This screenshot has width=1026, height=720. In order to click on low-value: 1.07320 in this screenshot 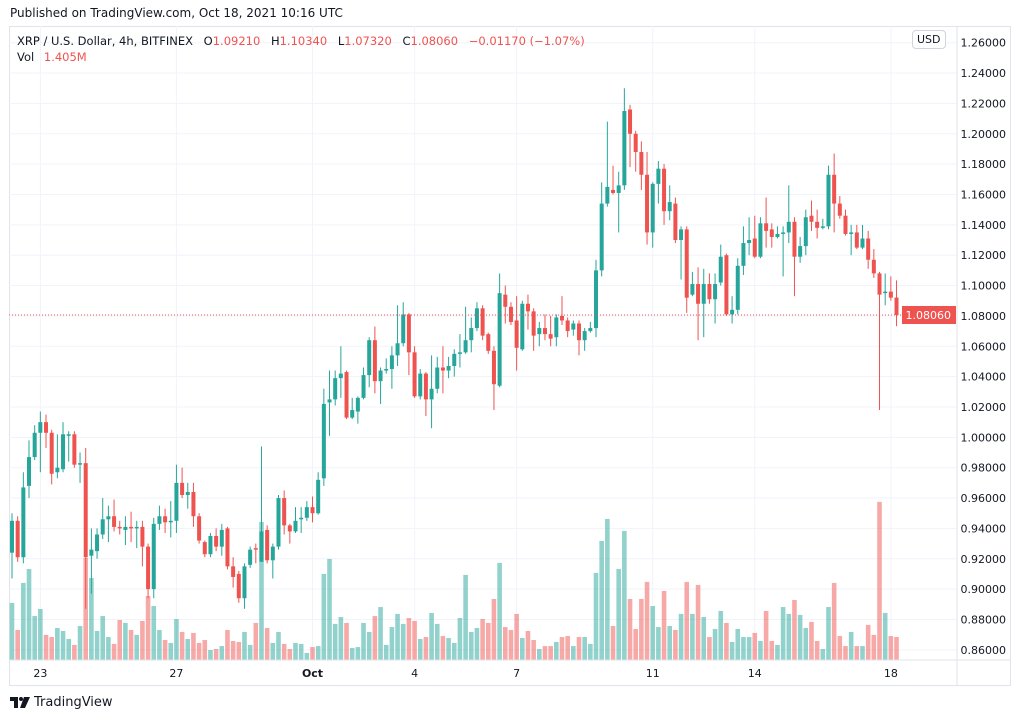, I will do `click(368, 41)`.